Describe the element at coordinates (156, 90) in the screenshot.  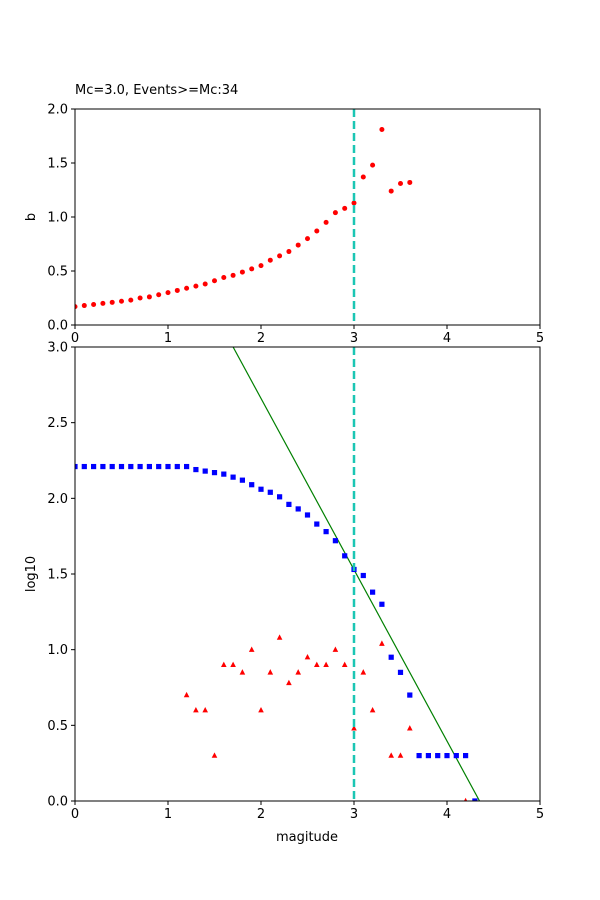
I see `top-chart-title: Mc=3.0, Events>=Mc:34` at that location.